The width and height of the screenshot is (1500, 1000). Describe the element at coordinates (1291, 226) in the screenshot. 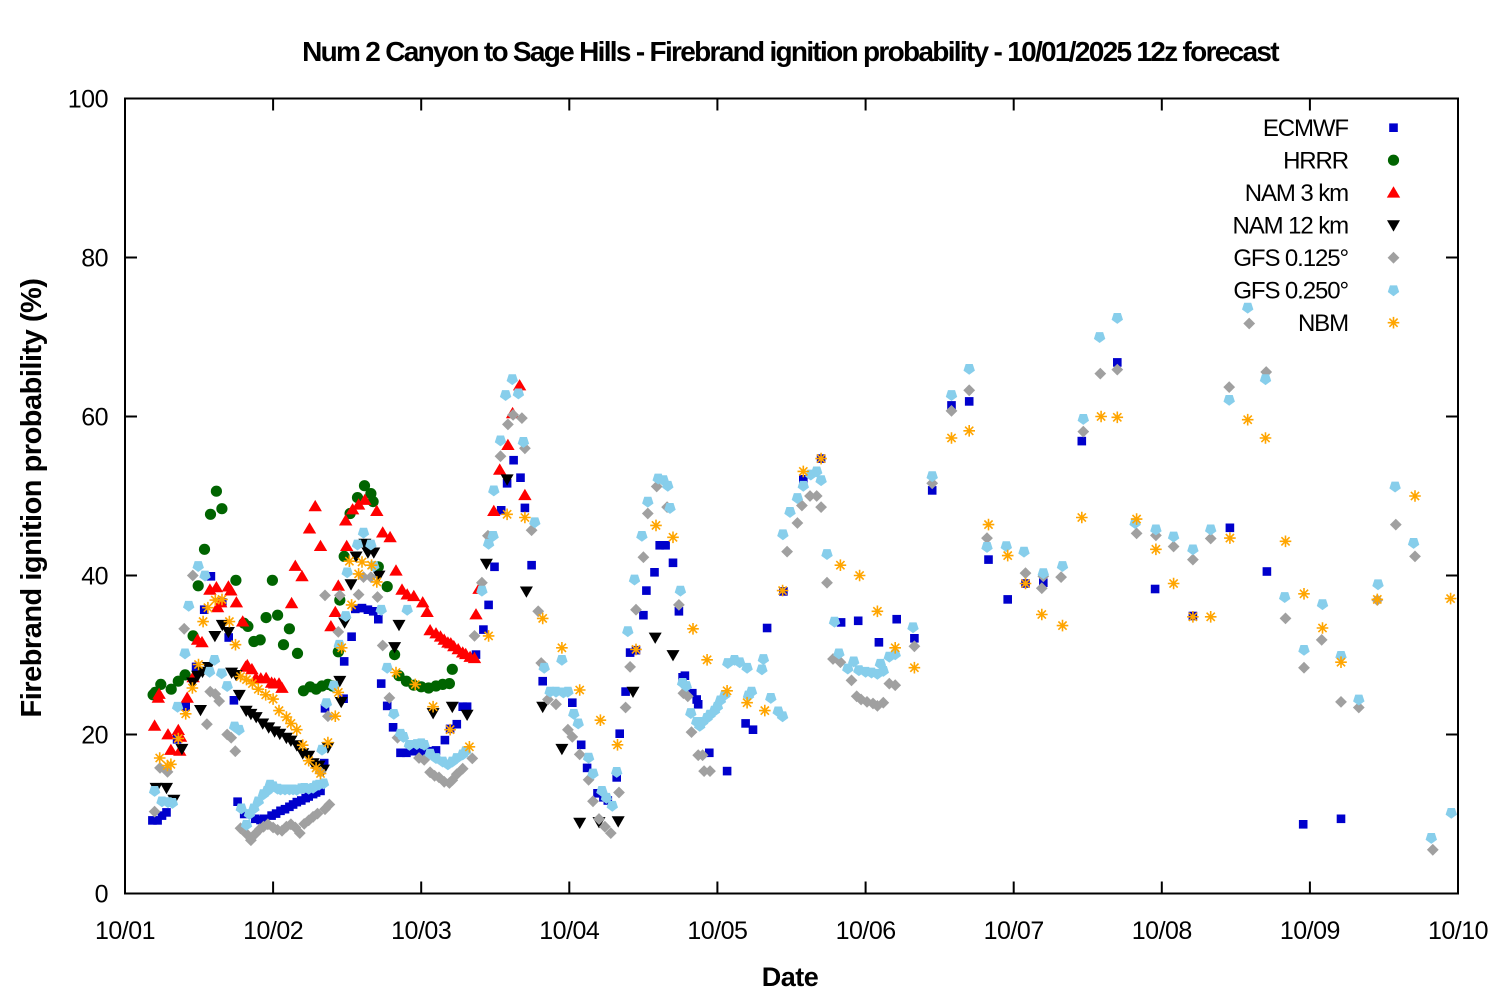

I see `svg-text: NAM 12 km` at that location.